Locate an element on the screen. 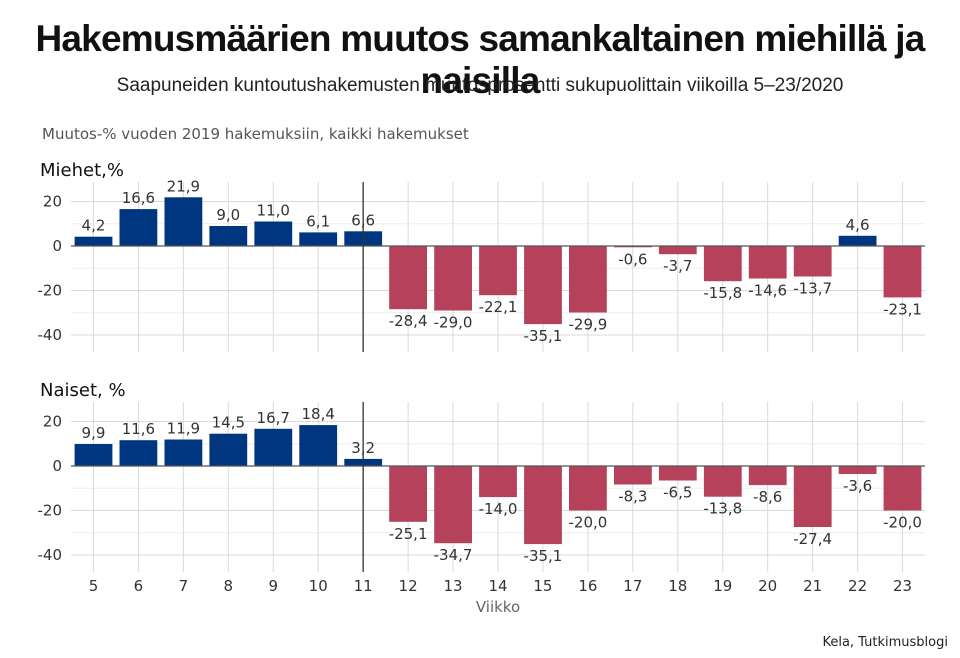  data-label: 9,0 is located at coordinates (228, 215).